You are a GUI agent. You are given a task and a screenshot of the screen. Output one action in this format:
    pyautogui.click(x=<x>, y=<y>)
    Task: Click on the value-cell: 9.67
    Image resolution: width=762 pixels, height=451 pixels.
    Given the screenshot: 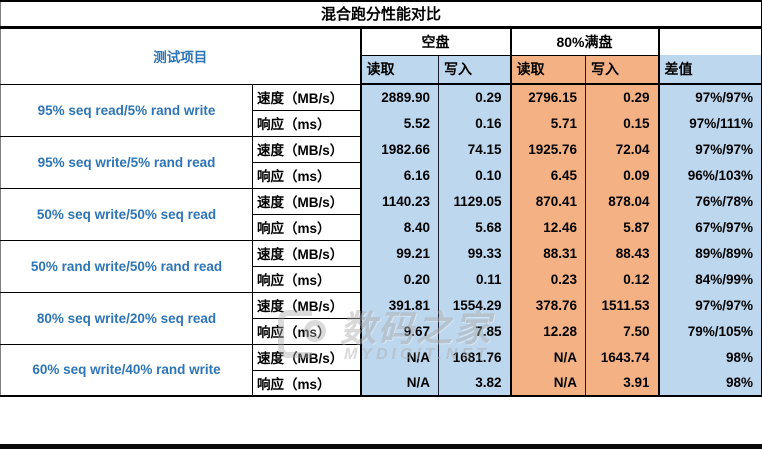 What is the action you would take?
    pyautogui.click(x=399, y=331)
    